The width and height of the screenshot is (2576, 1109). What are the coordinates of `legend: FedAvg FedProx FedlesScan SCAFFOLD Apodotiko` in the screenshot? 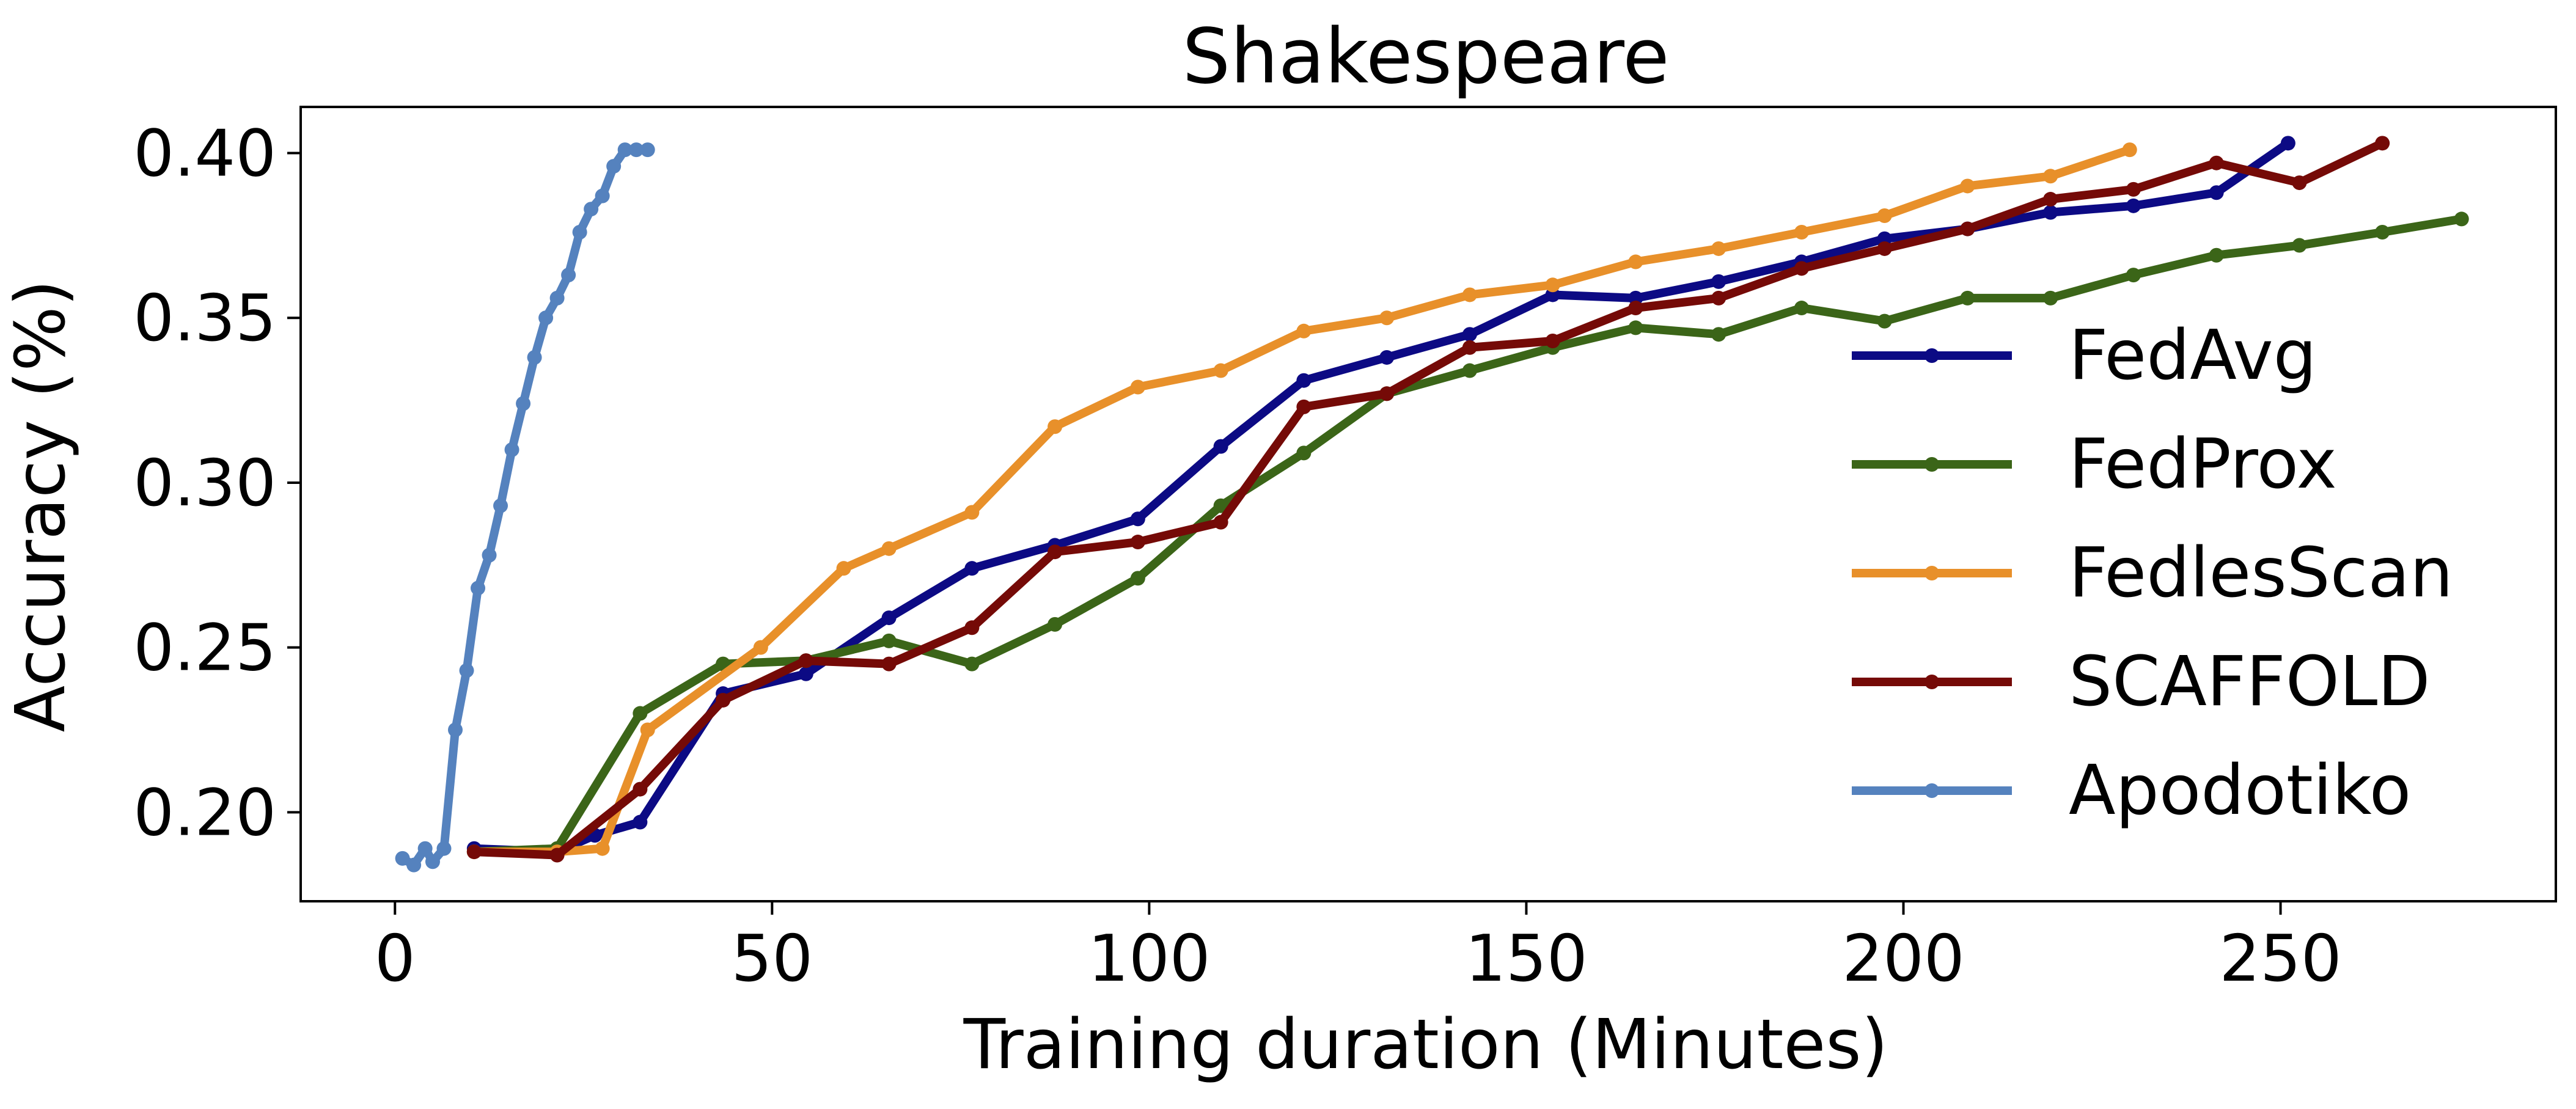 It's located at (2152, 573).